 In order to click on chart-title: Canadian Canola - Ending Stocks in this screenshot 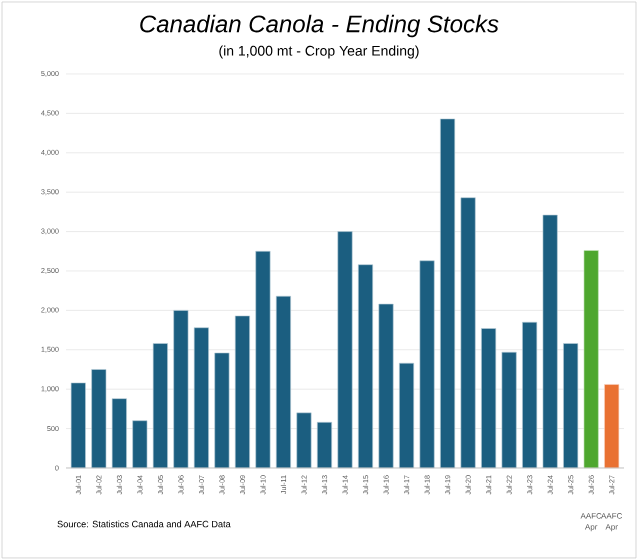, I will do `click(319, 26)`.